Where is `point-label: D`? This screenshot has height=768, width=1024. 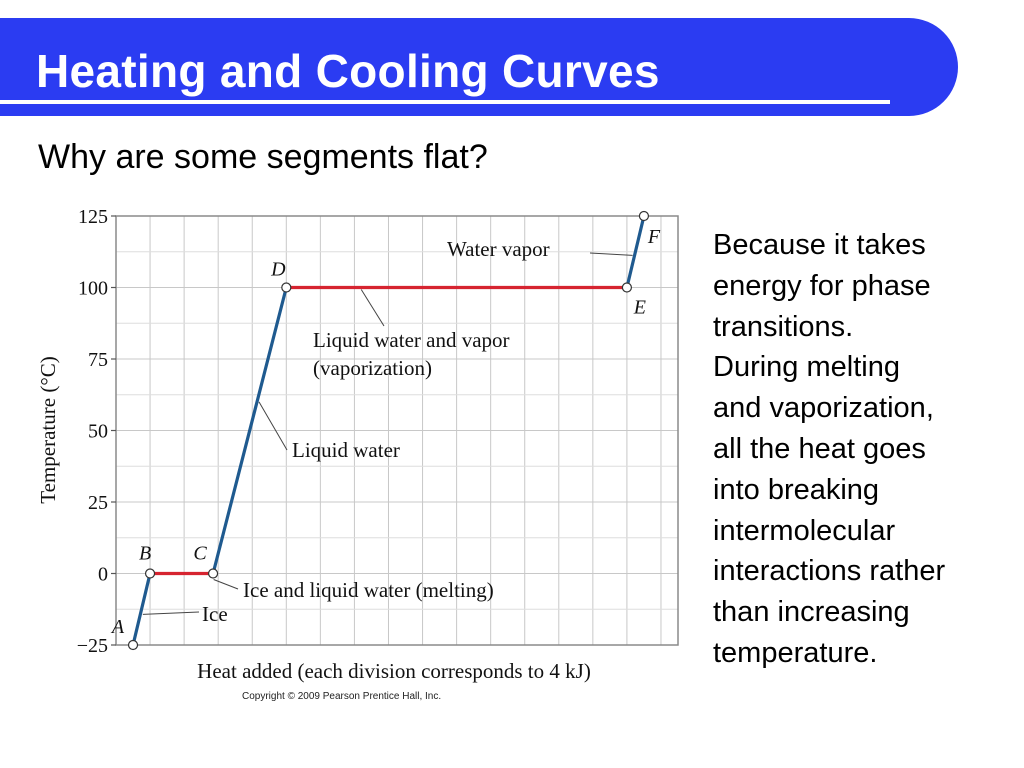
point-label: D is located at coordinates (278, 270).